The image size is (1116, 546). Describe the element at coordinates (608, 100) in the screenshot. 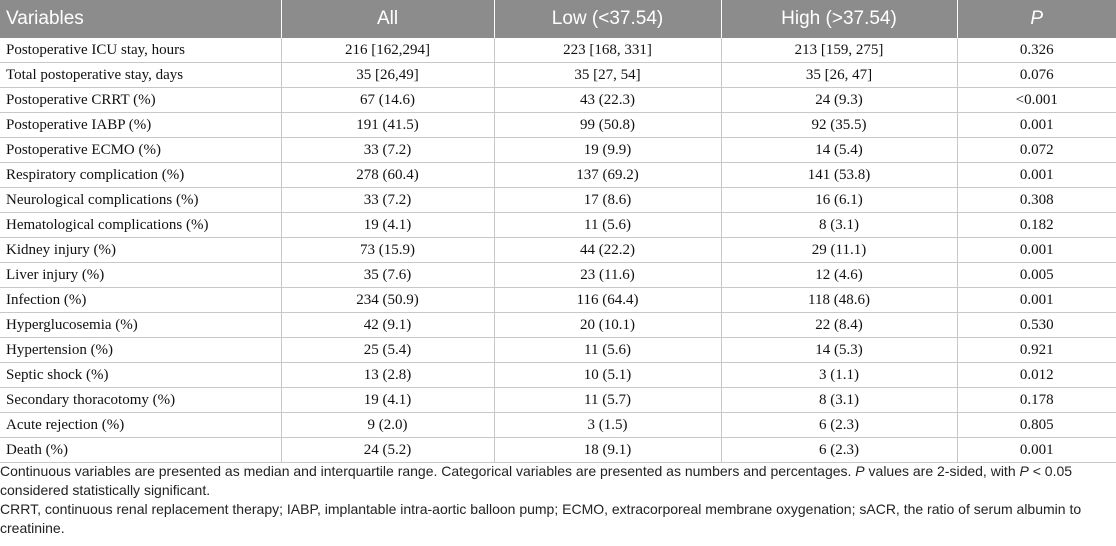

I see `cell-low: 43 (22.3)` at that location.